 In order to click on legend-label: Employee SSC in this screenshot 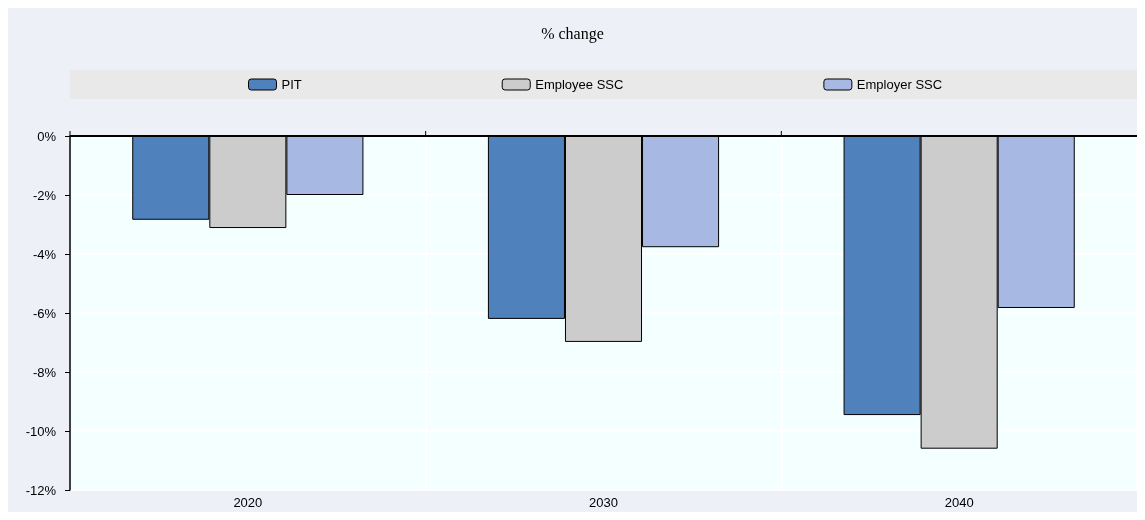, I will do `click(579, 84)`.